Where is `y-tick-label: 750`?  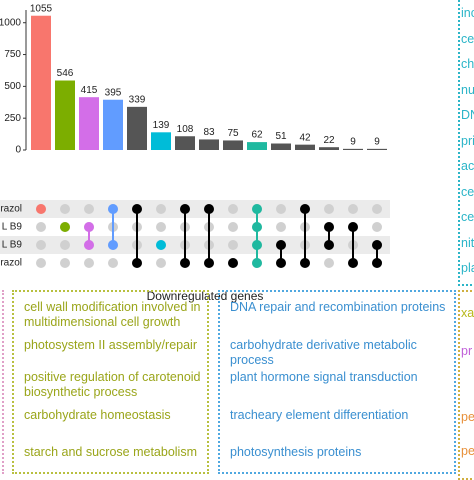 y-tick-label: 750 is located at coordinates (12, 54).